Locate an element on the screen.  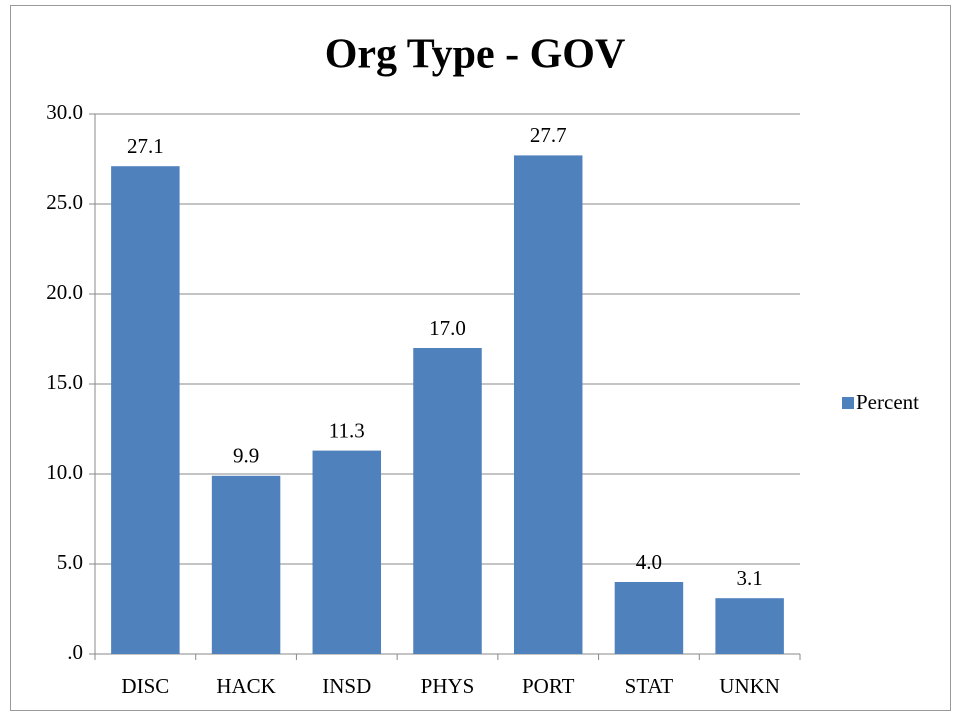
y-tick-label: .0 is located at coordinates (75, 652).